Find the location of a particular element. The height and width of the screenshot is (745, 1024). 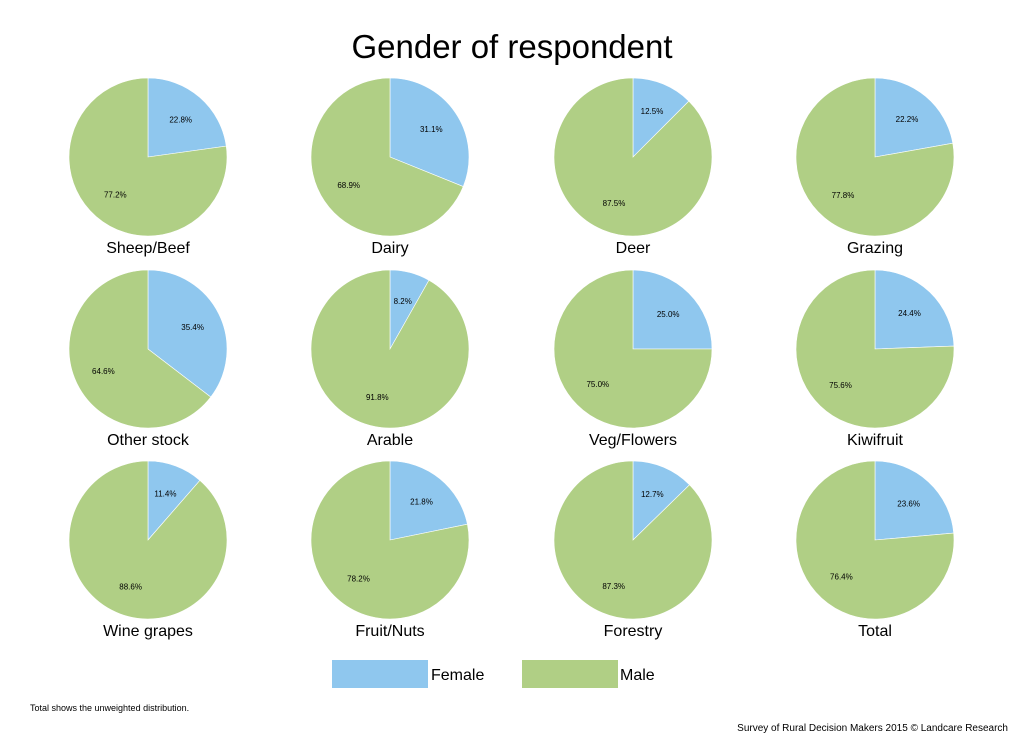

pie-arable: 8.2% 91.8% Arable is located at coordinates (390, 359).